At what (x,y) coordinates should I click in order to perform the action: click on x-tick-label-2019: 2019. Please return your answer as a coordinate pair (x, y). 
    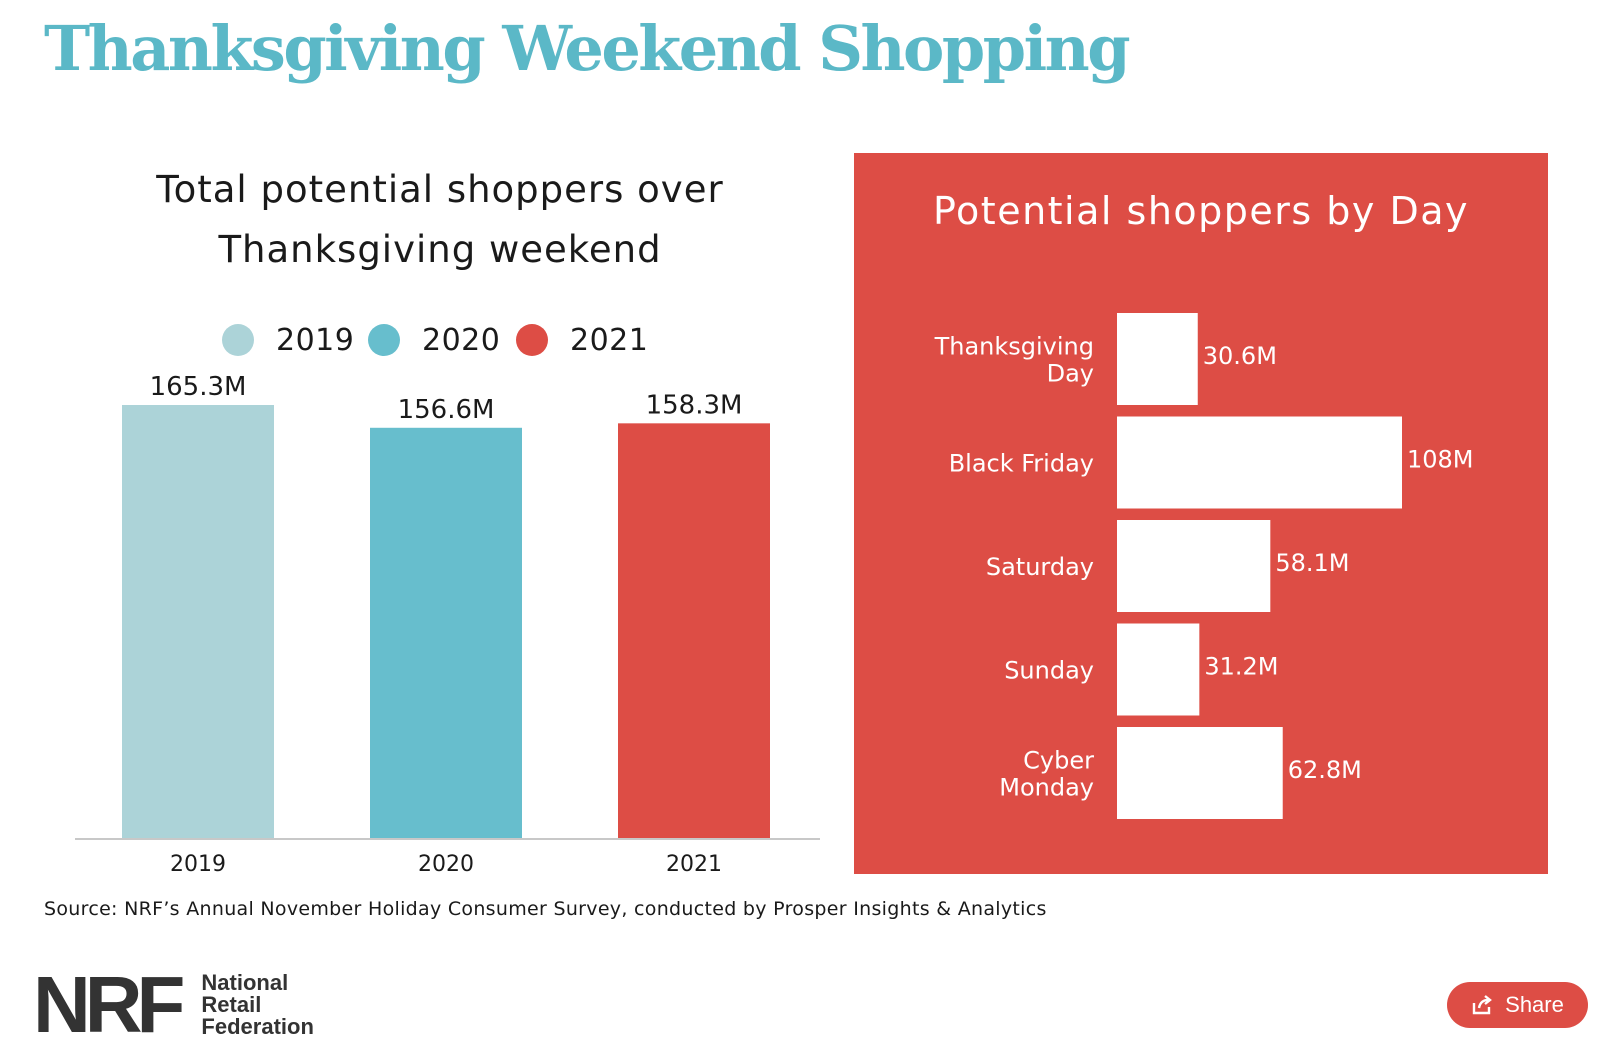
    Looking at the image, I should click on (198, 864).